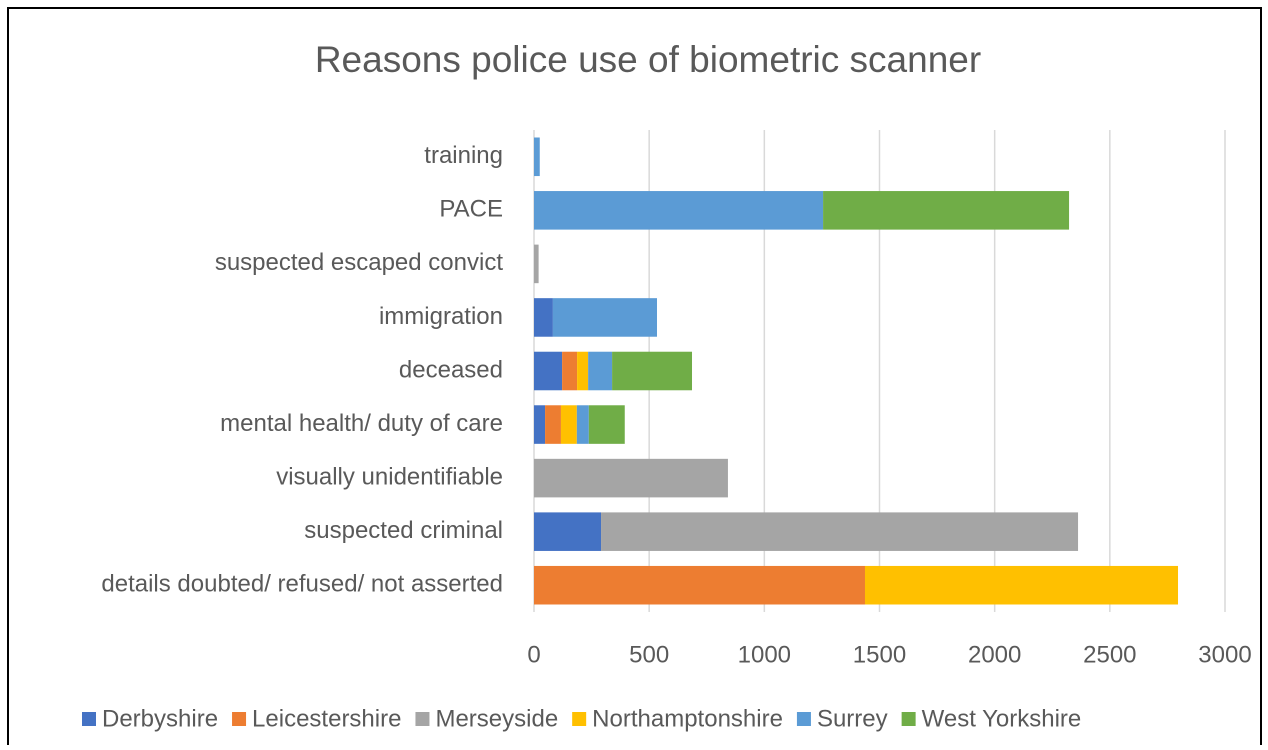  I want to click on x-tick-label: 1000, so click(764, 654).